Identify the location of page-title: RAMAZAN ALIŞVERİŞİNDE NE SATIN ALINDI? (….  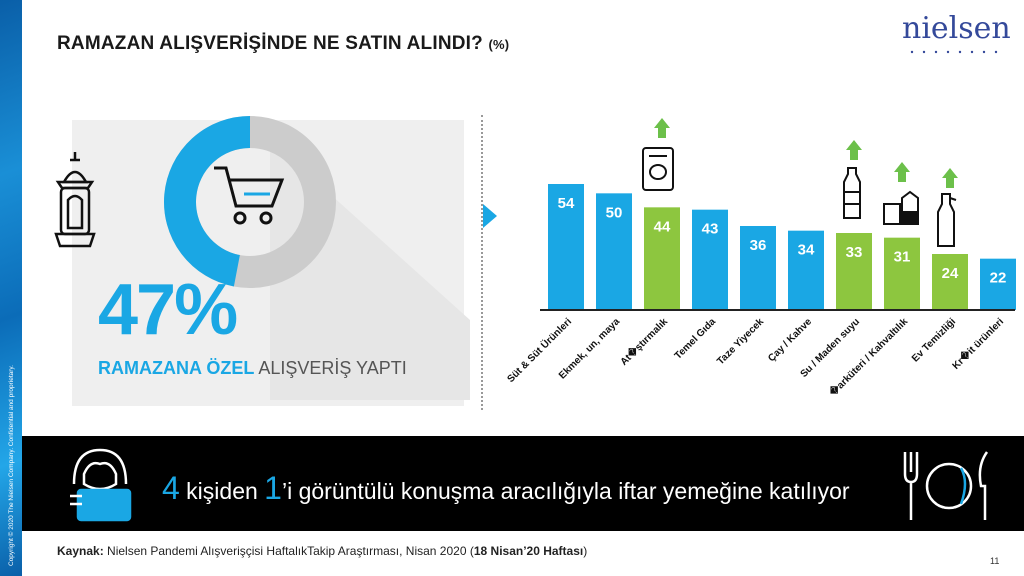
(283, 44).